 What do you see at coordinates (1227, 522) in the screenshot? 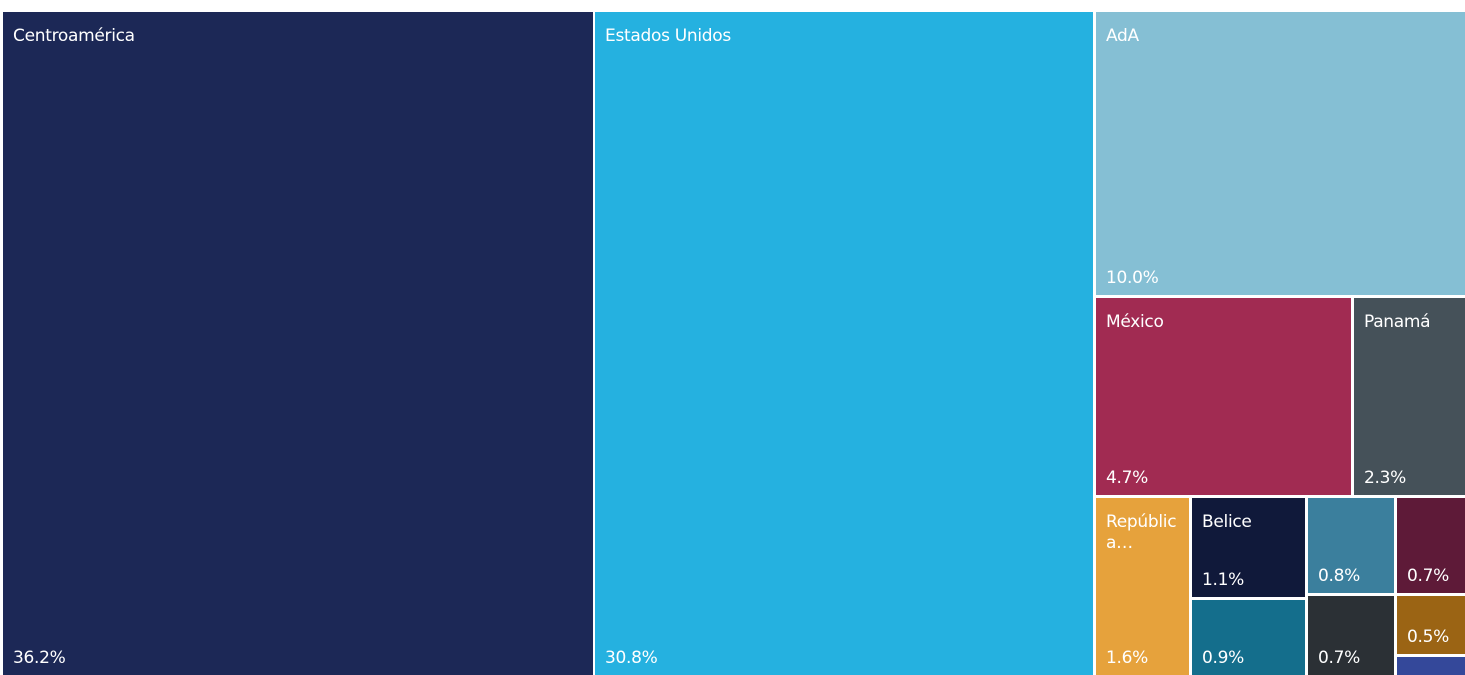
I see `tile-label: Belice` at bounding box center [1227, 522].